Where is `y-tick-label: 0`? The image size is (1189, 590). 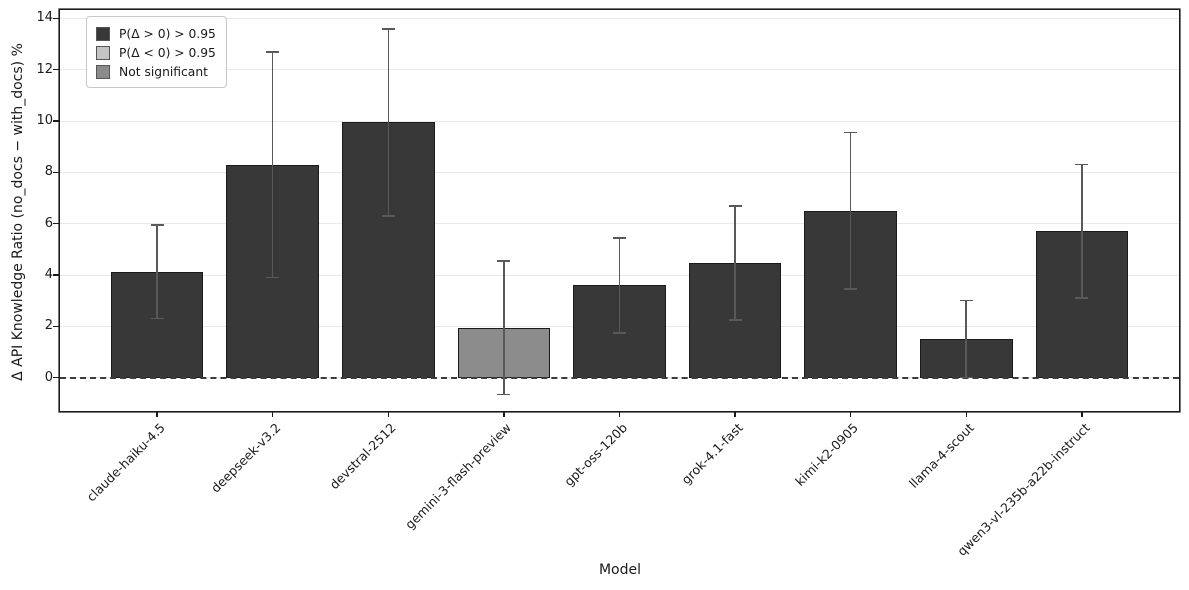 y-tick-label: 0 is located at coordinates (48, 377).